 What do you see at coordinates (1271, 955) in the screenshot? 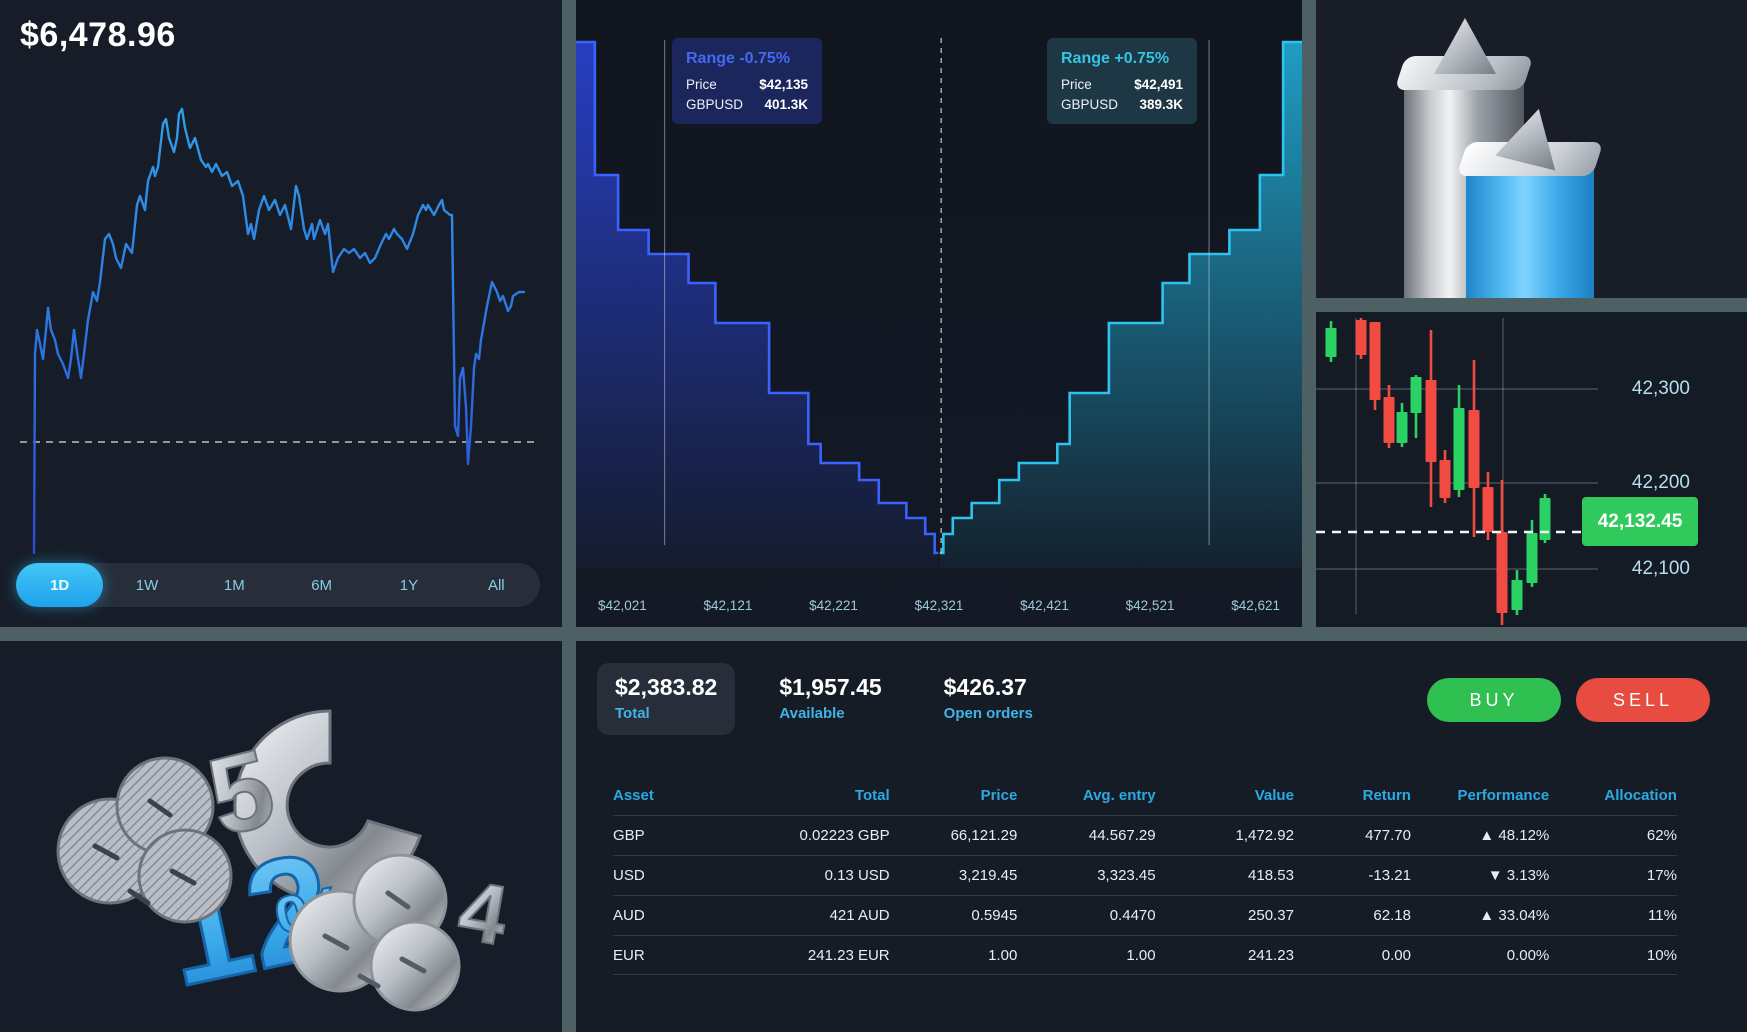
I see `cell: 241.23` at bounding box center [1271, 955].